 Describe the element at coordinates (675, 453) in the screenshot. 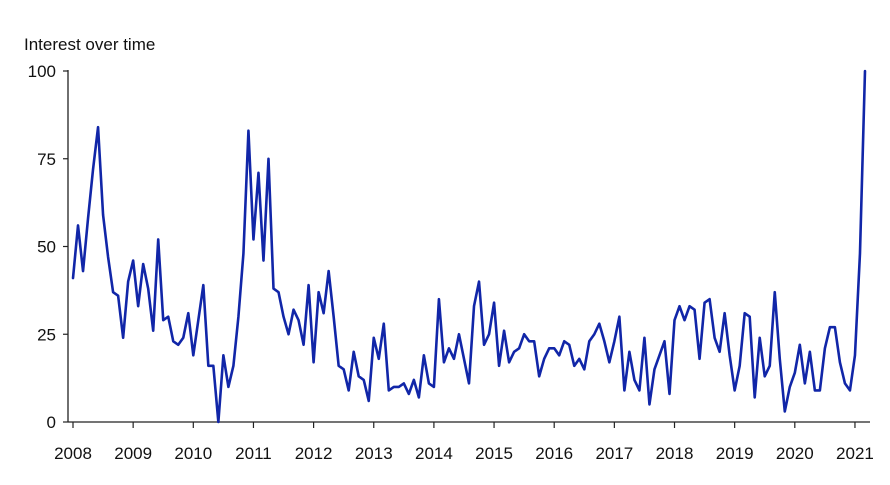

I see `x-tick-label: 2018` at that location.